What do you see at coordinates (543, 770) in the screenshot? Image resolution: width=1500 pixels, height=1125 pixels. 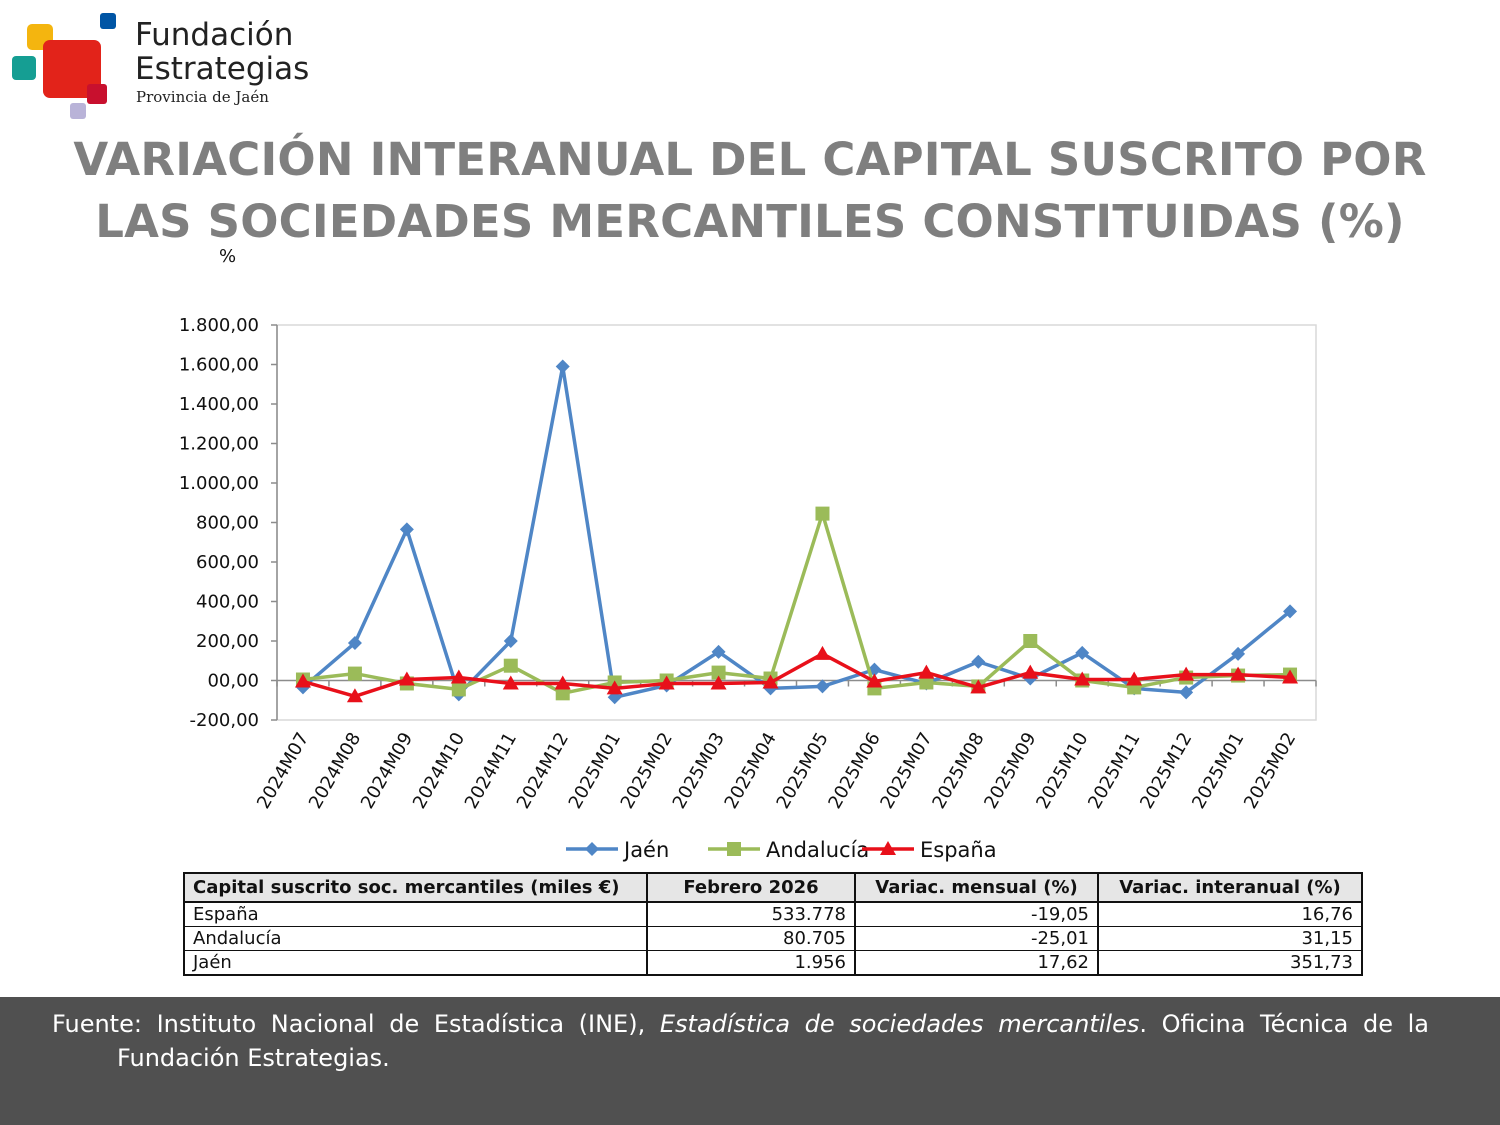 I see `x-tick-label: 2024M12` at bounding box center [543, 770].